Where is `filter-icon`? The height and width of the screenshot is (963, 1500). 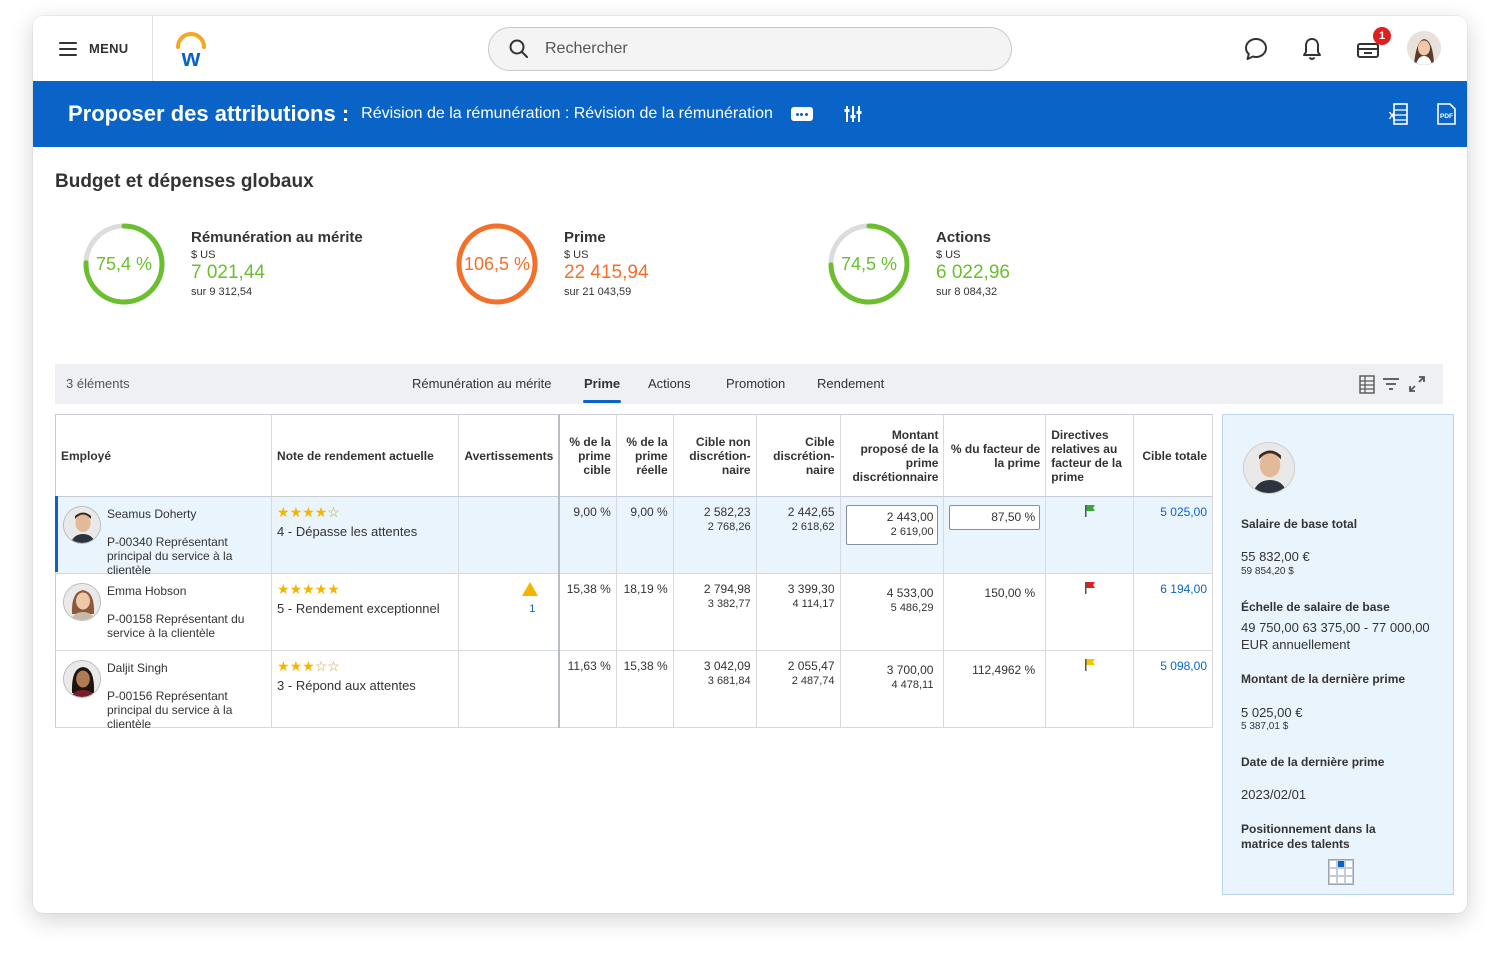
filter-icon is located at coordinates (1391, 384).